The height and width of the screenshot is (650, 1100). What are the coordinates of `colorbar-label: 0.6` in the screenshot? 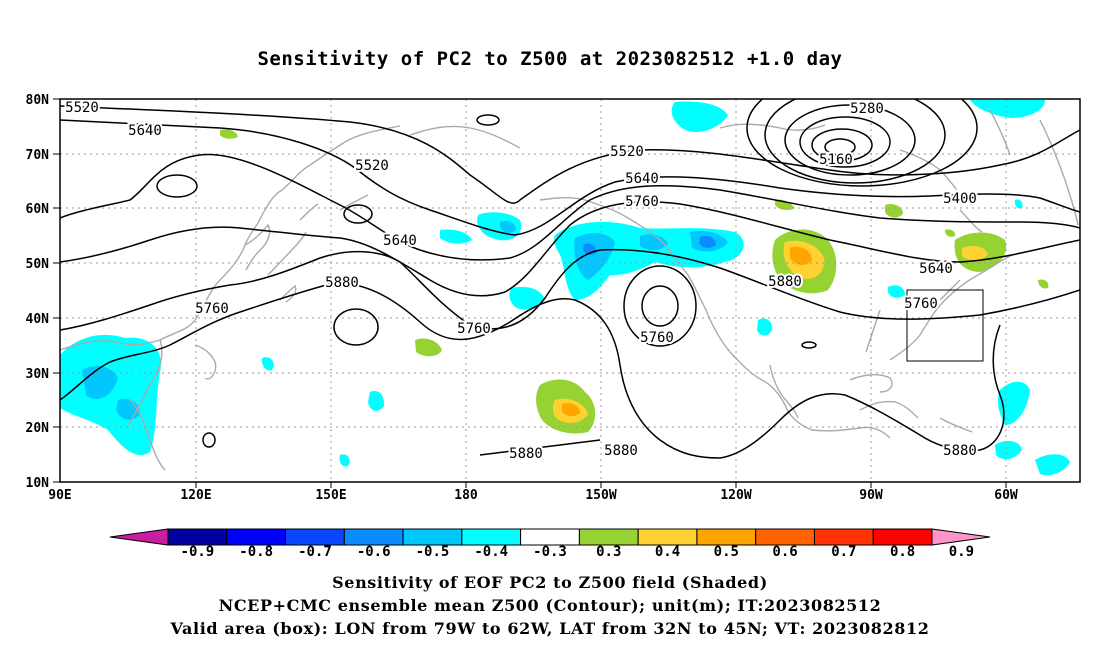 It's located at (784, 552).